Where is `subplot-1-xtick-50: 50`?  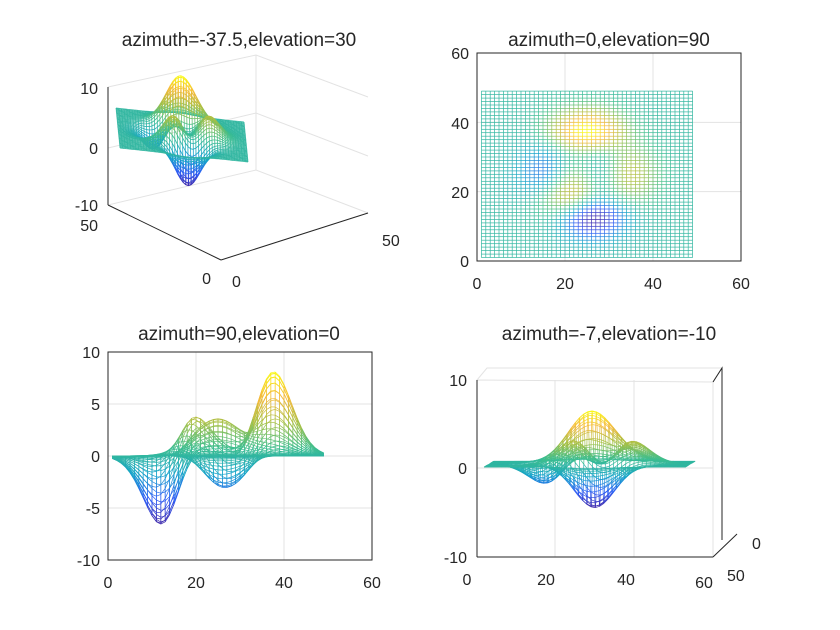 subplot-1-xtick-50: 50 is located at coordinates (391, 241).